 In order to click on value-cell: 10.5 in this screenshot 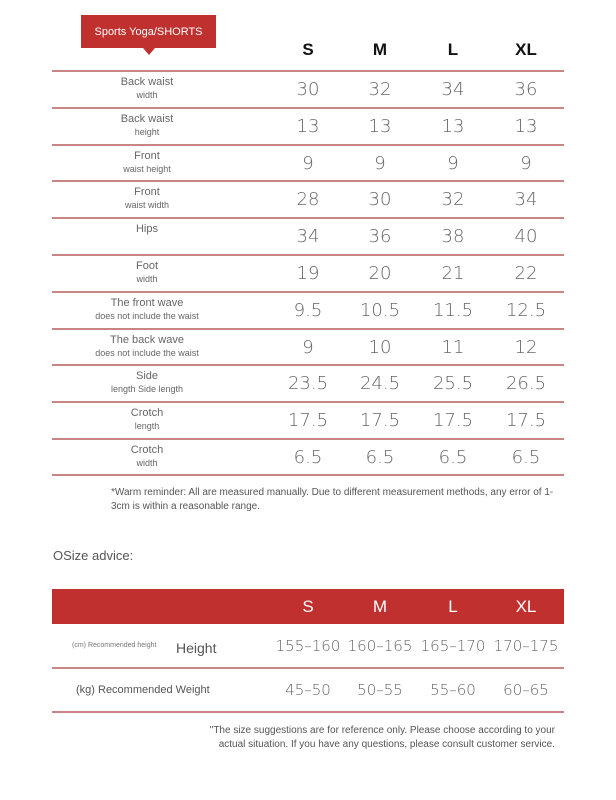, I will do `click(380, 310)`.